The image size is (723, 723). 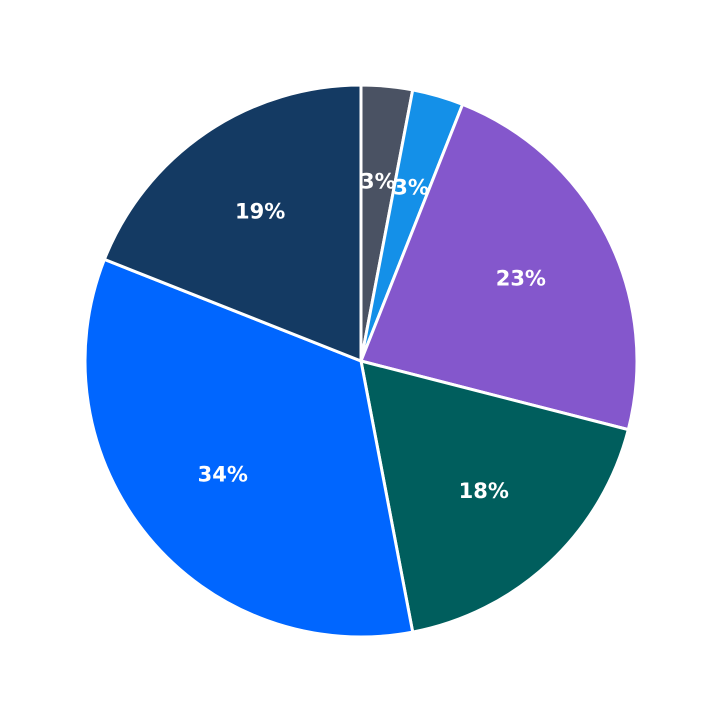 What do you see at coordinates (223, 474) in the screenshot?
I see `slice-label: 34%` at bounding box center [223, 474].